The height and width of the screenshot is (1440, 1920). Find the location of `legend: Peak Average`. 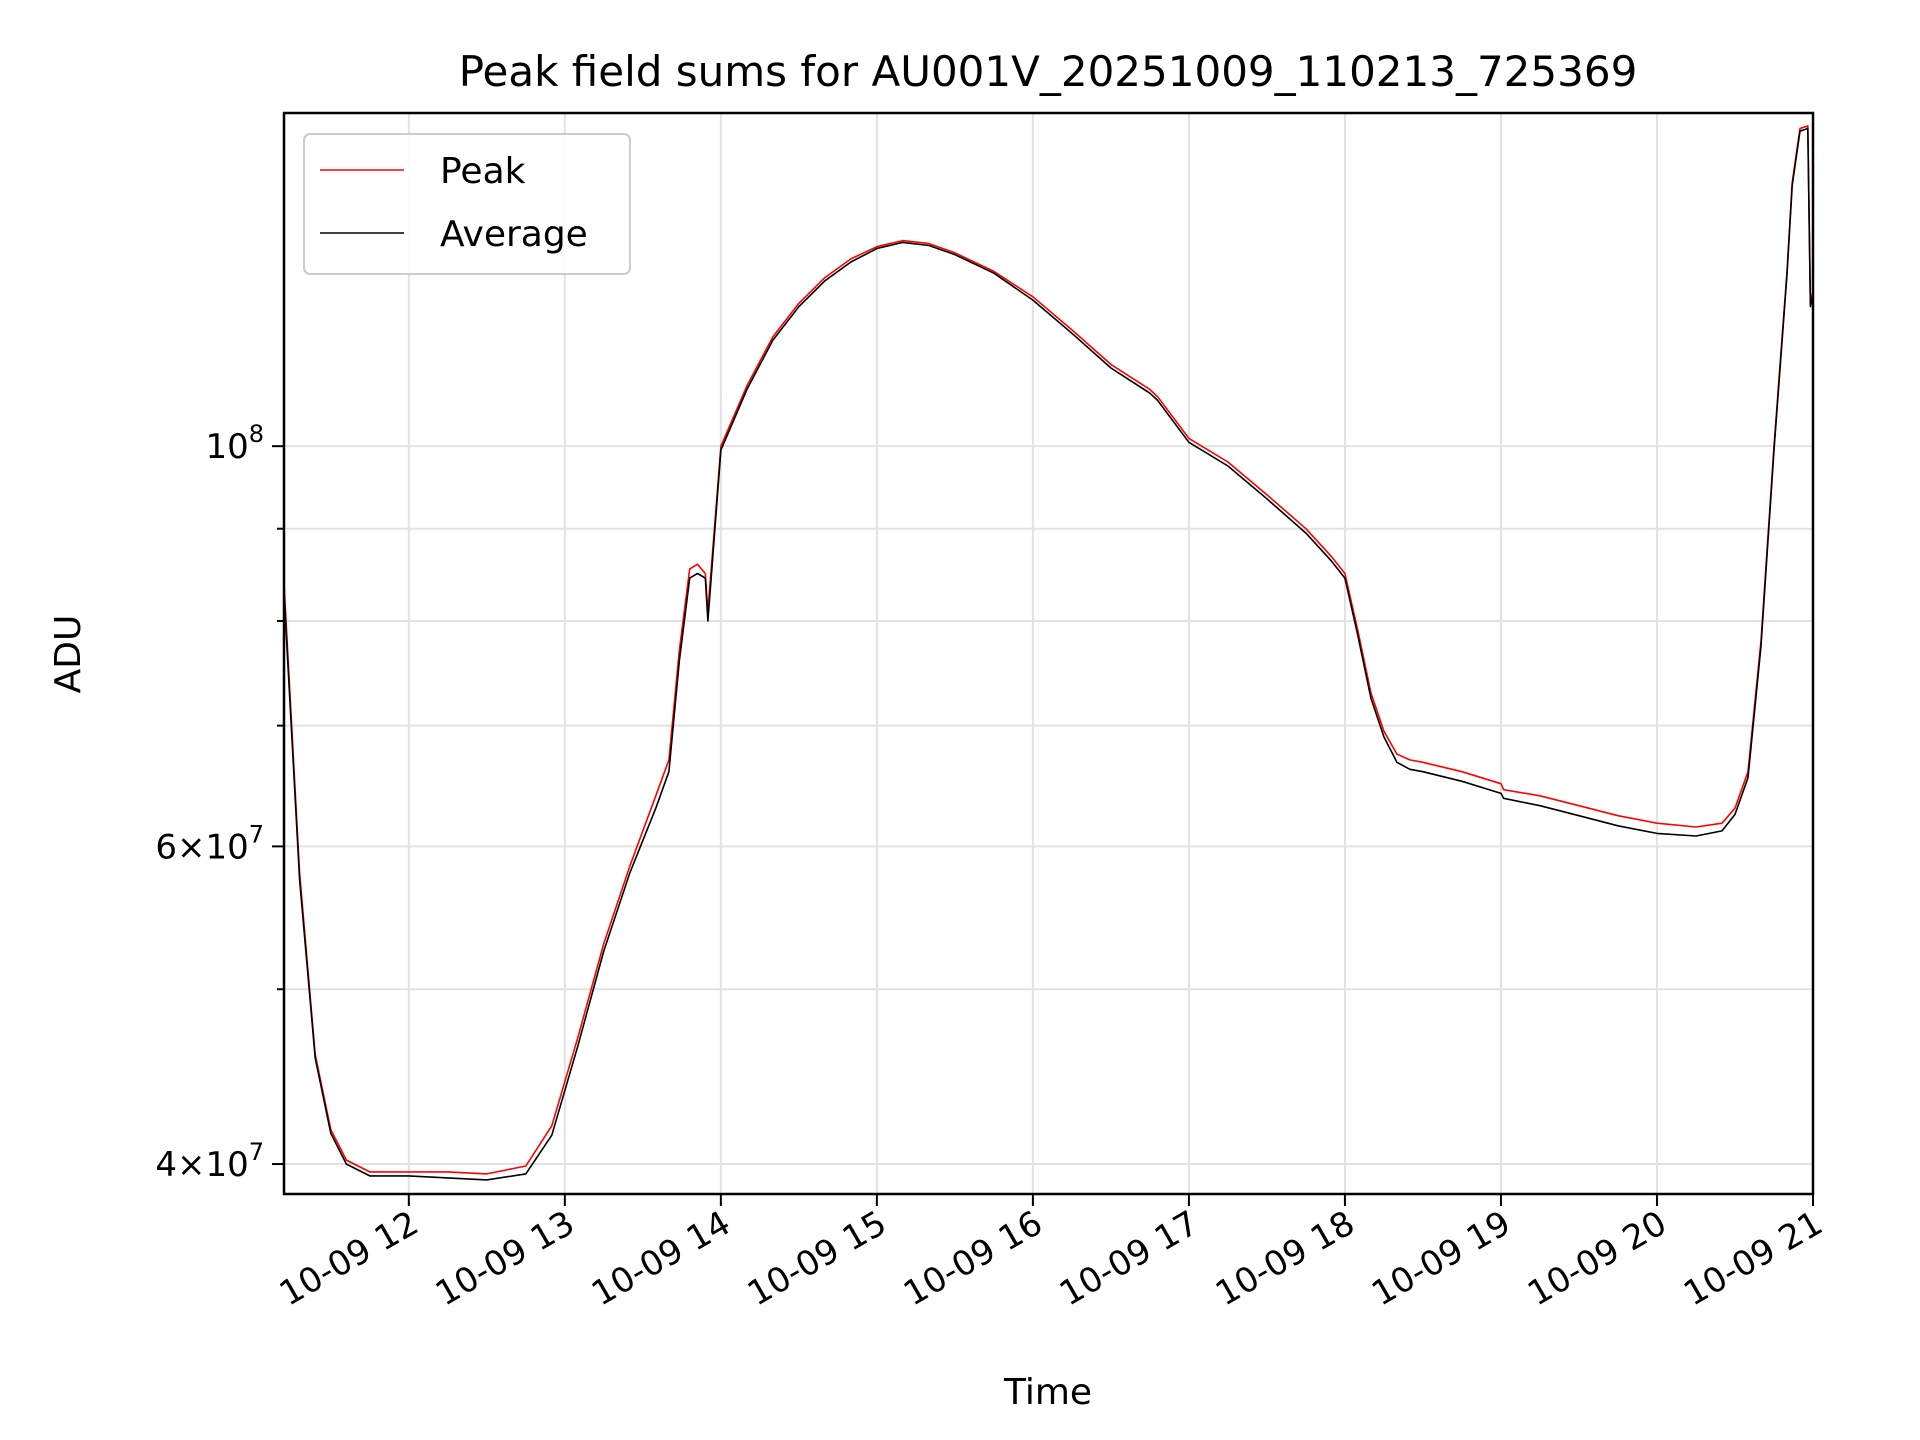

legend: Peak Average is located at coordinates (467, 204).